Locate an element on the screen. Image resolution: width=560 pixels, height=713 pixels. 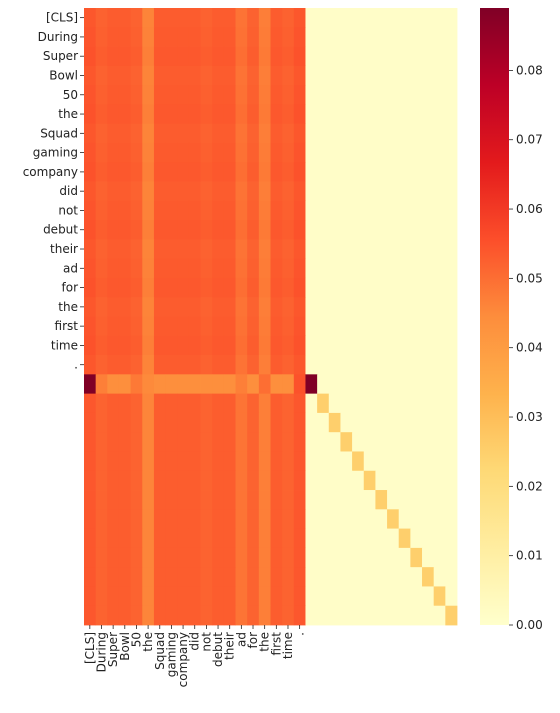
y-tick-label: ad is located at coordinates (70, 268).